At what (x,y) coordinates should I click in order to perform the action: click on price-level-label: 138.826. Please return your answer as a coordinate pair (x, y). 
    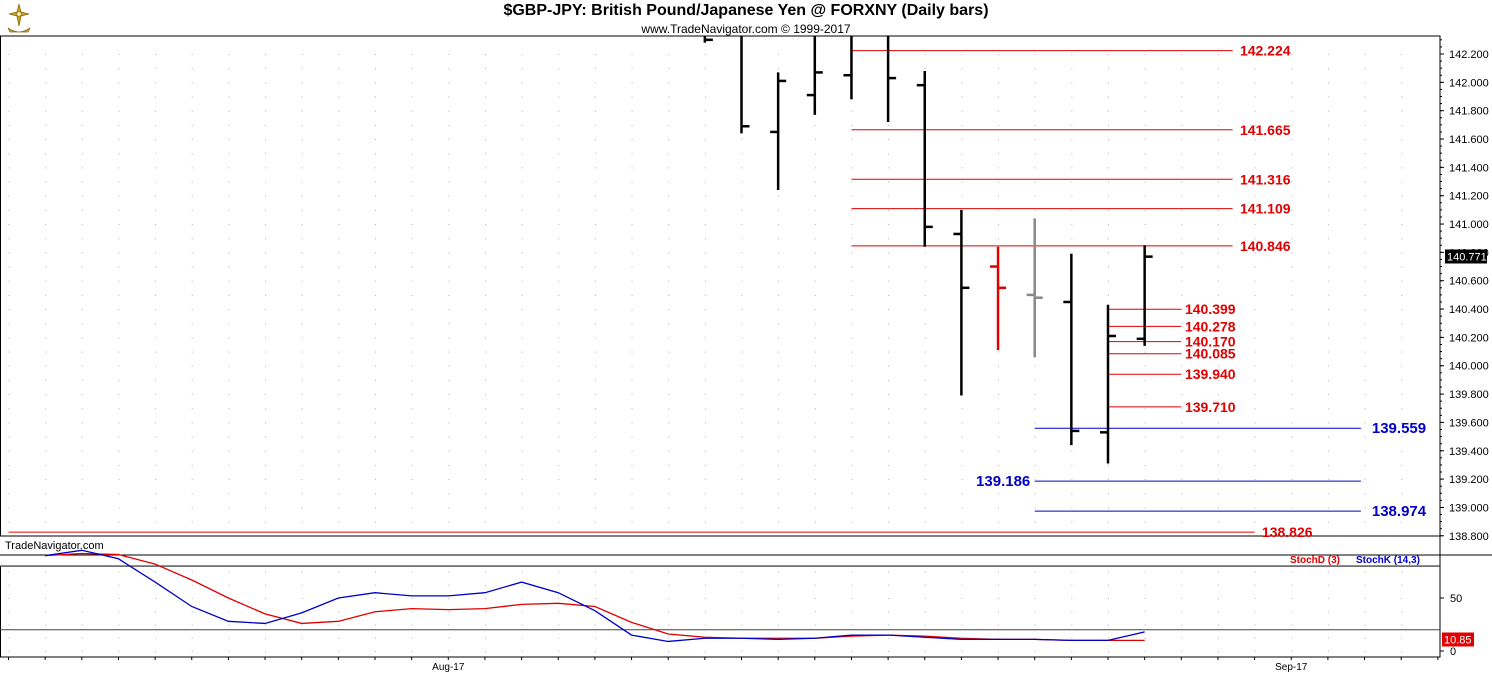
    Looking at the image, I should click on (1287, 532).